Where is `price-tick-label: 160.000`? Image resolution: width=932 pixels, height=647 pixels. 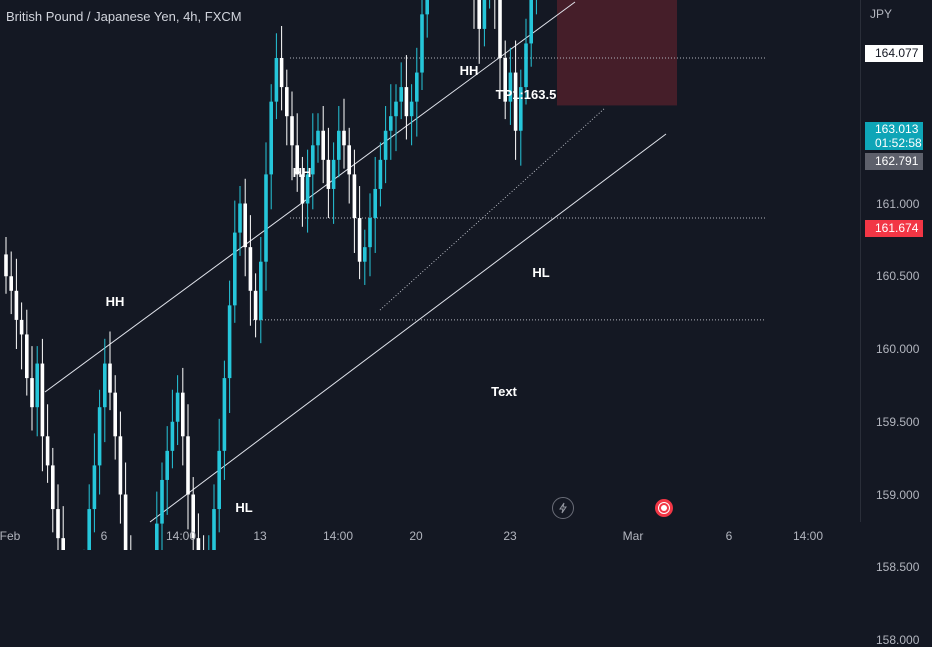 price-tick-label: 160.000 is located at coordinates (898, 349).